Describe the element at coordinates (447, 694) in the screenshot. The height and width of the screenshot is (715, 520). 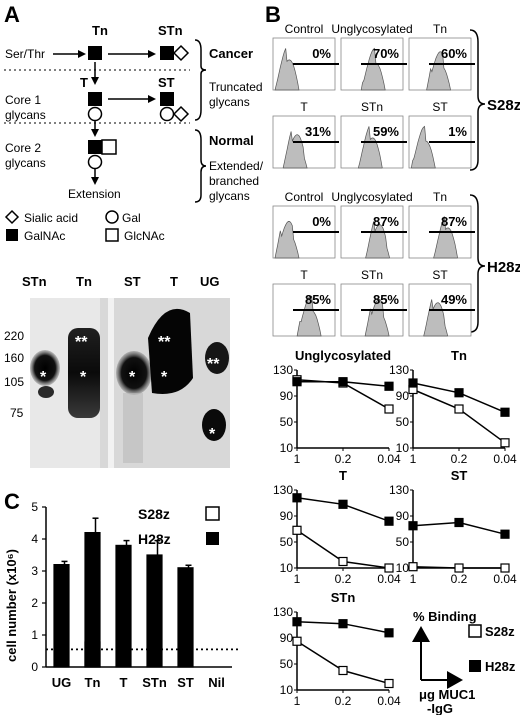
I see `binding-x-label-1: μg MUC1` at that location.